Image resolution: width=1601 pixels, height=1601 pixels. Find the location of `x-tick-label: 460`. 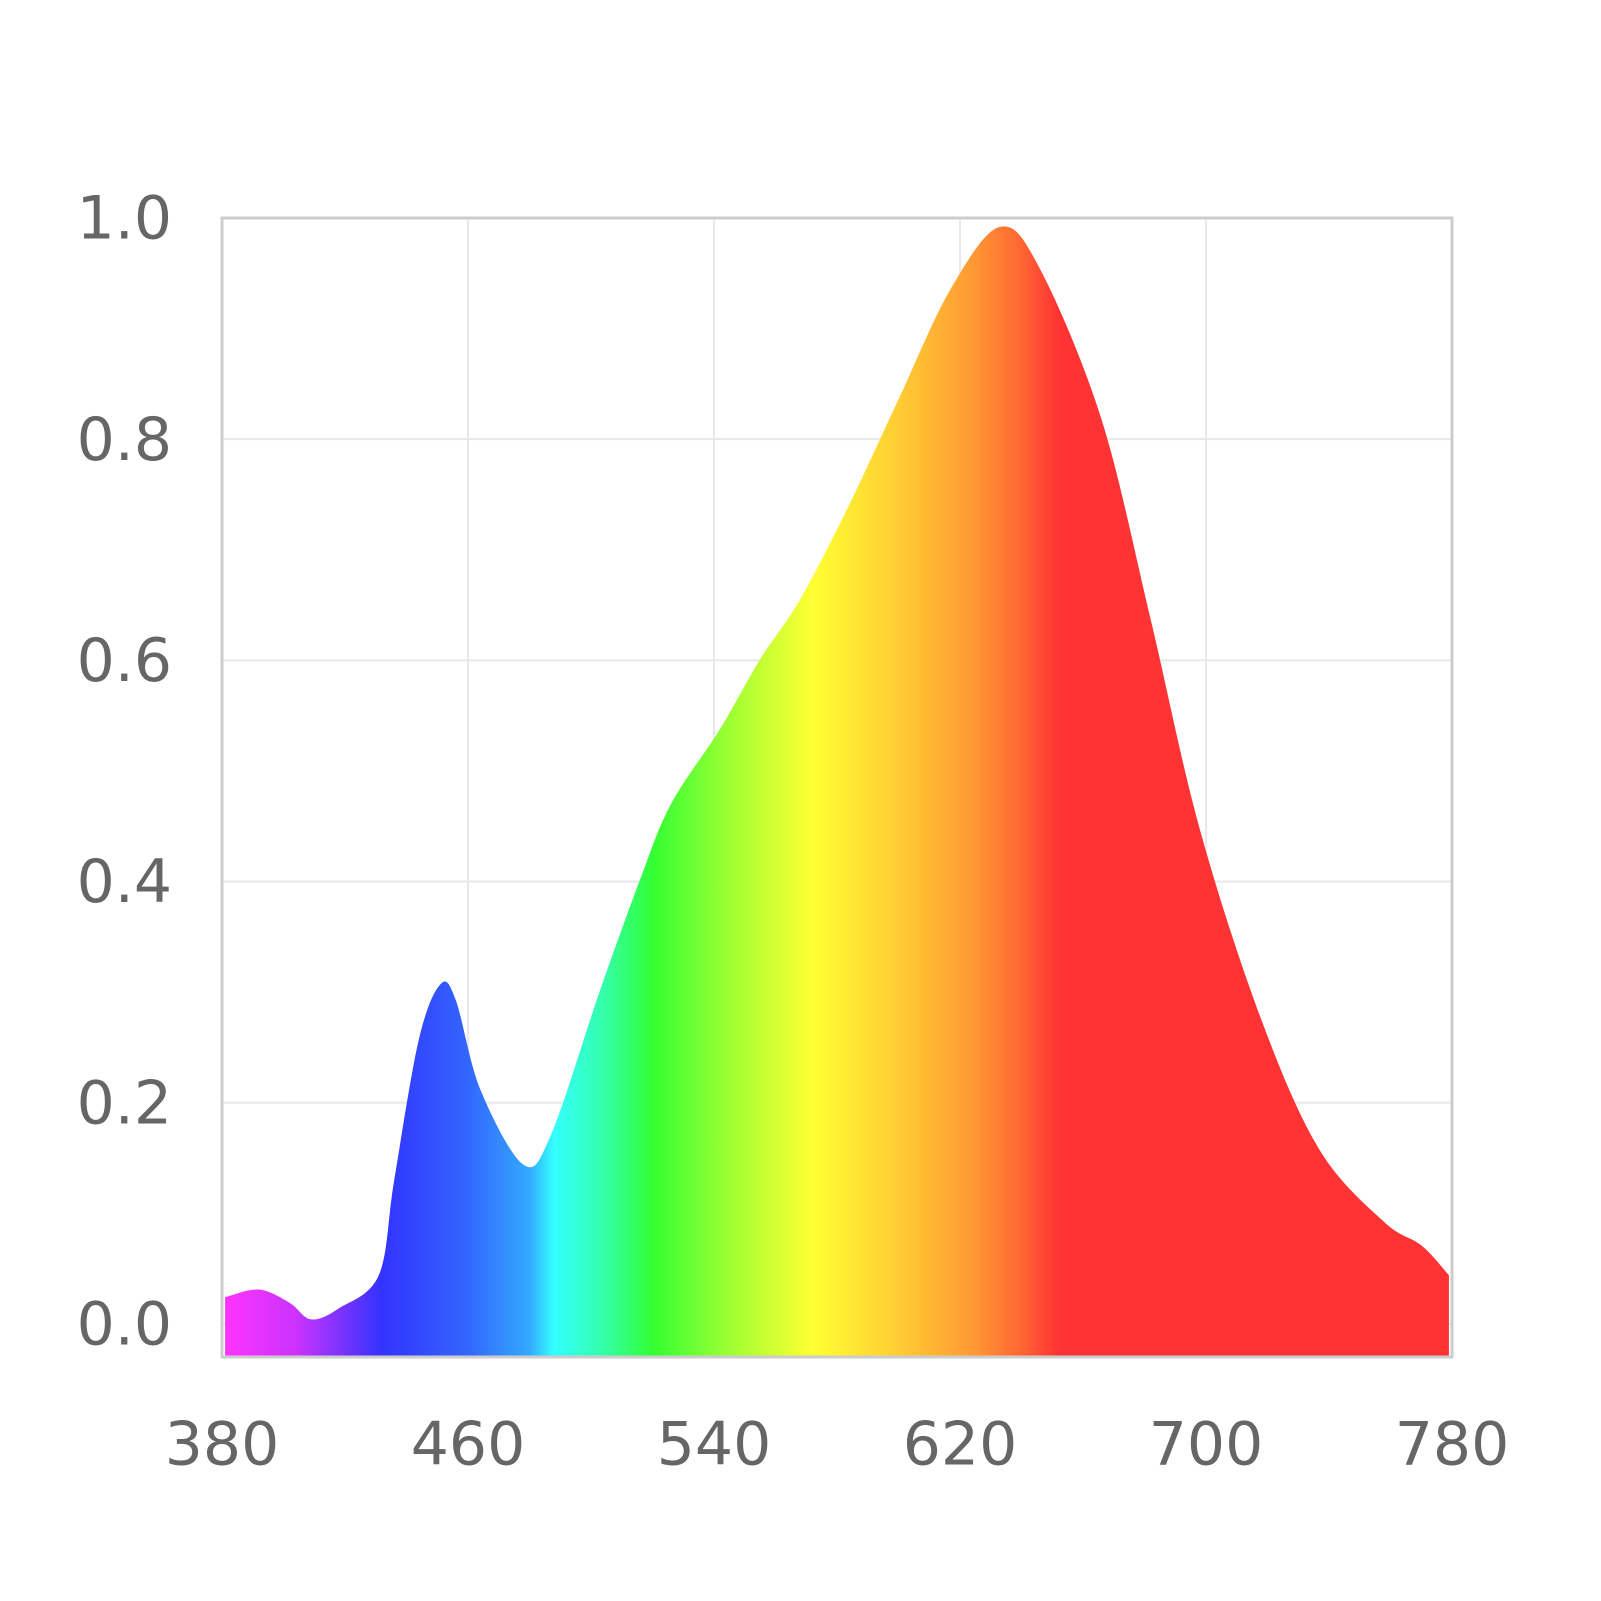

x-tick-label: 460 is located at coordinates (468, 1445).